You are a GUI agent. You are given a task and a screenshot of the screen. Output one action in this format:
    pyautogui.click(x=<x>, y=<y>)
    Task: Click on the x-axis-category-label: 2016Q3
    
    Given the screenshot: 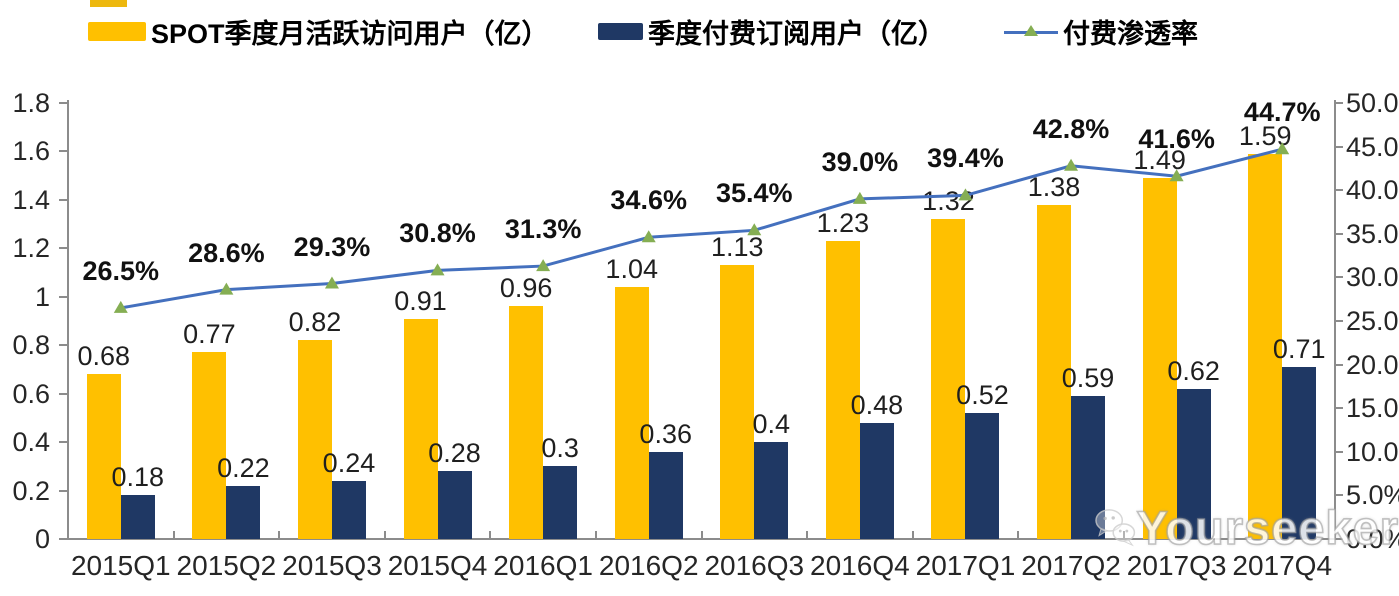 What is the action you would take?
    pyautogui.click(x=754, y=565)
    